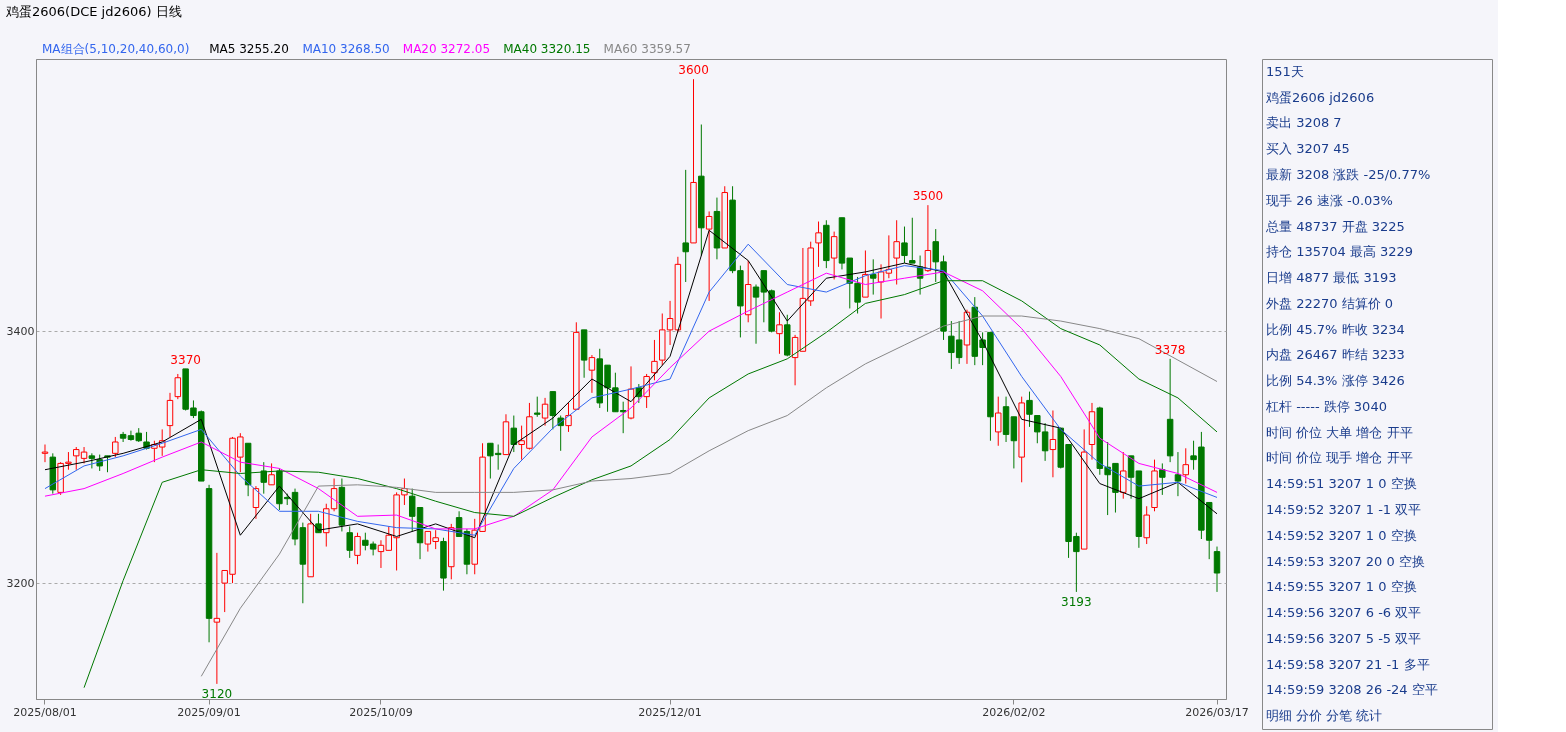  I want to click on annotation: 3370, so click(185, 359).